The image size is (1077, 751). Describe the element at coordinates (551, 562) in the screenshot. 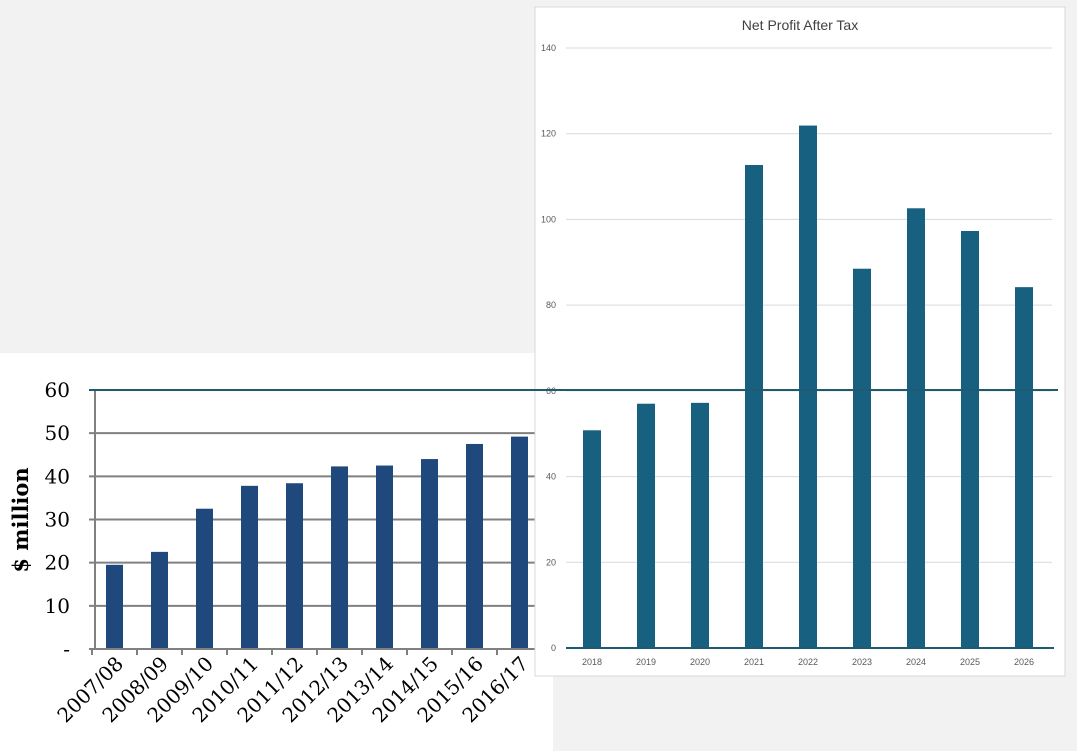

I see `right-y-tick-label: 20` at that location.